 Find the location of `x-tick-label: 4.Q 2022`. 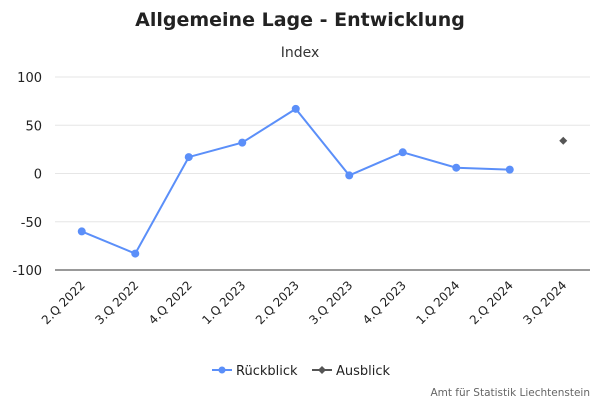

x-tick-label: 4.Q 2022 is located at coordinates (170, 302).